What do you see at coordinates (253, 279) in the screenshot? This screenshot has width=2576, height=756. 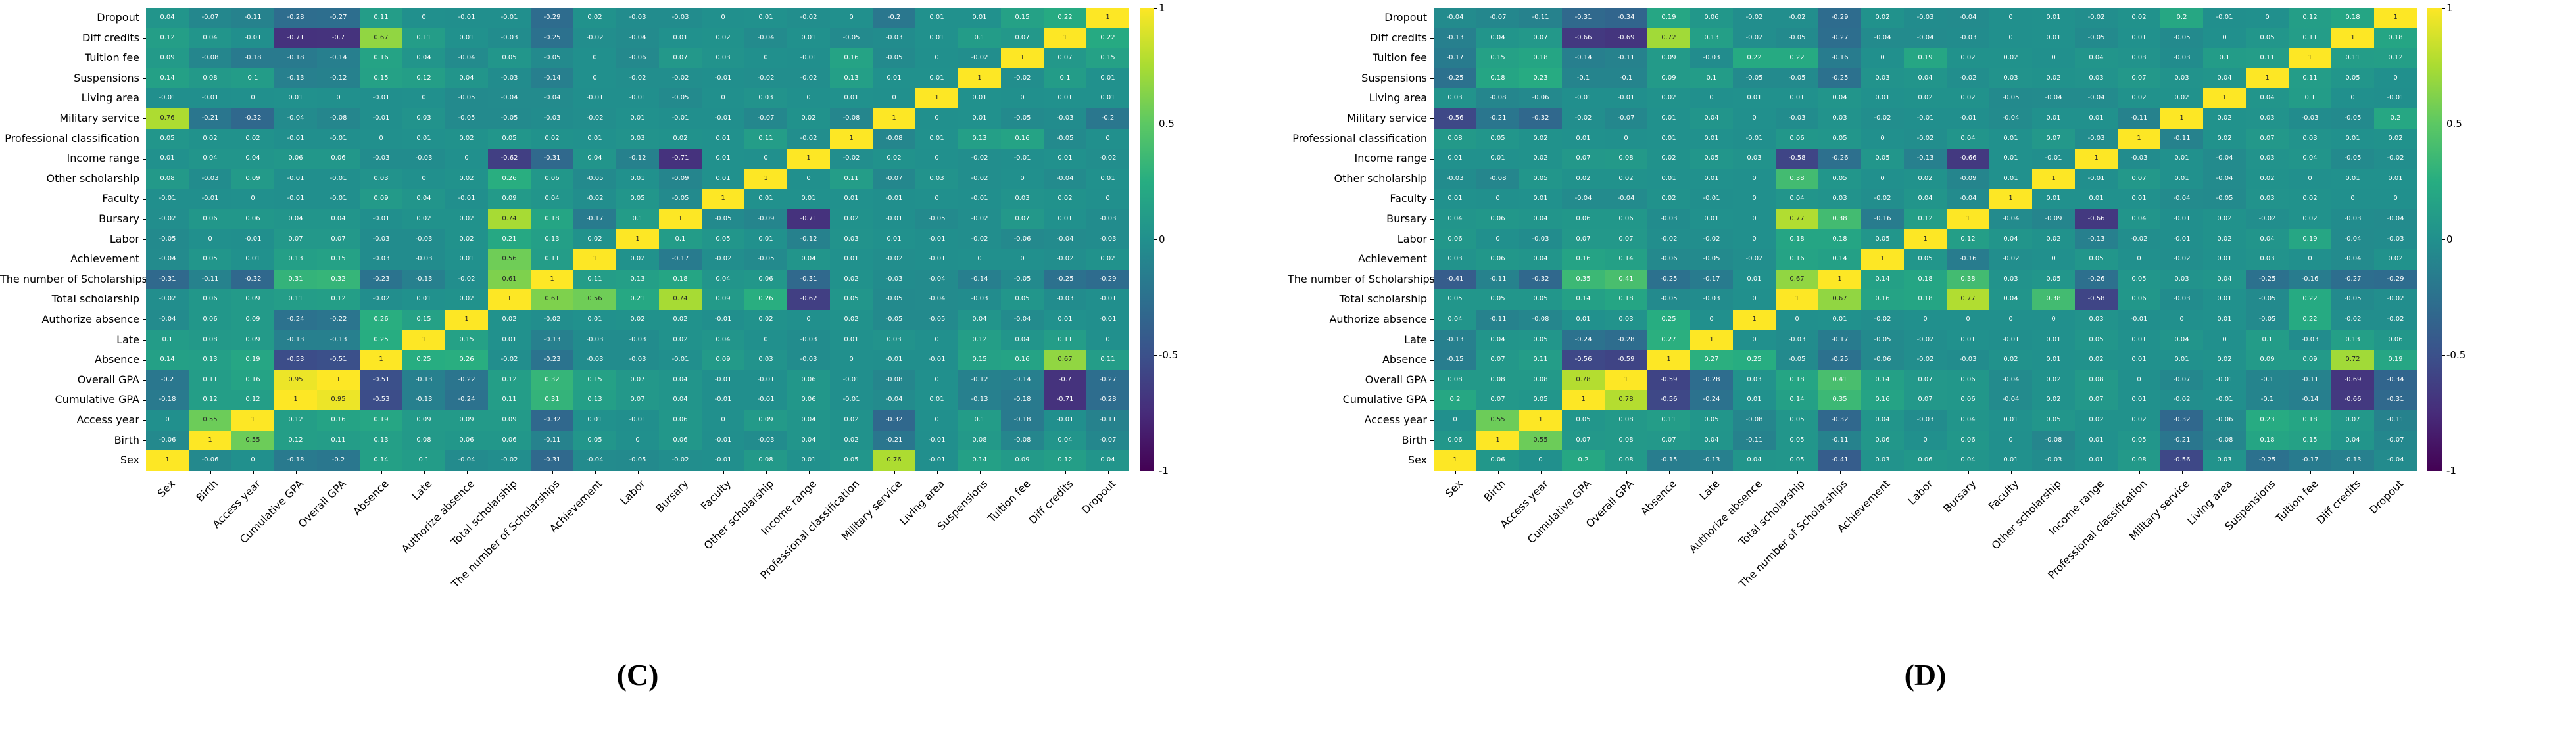 I see `heatmap-cell: -0.32` at bounding box center [253, 279].